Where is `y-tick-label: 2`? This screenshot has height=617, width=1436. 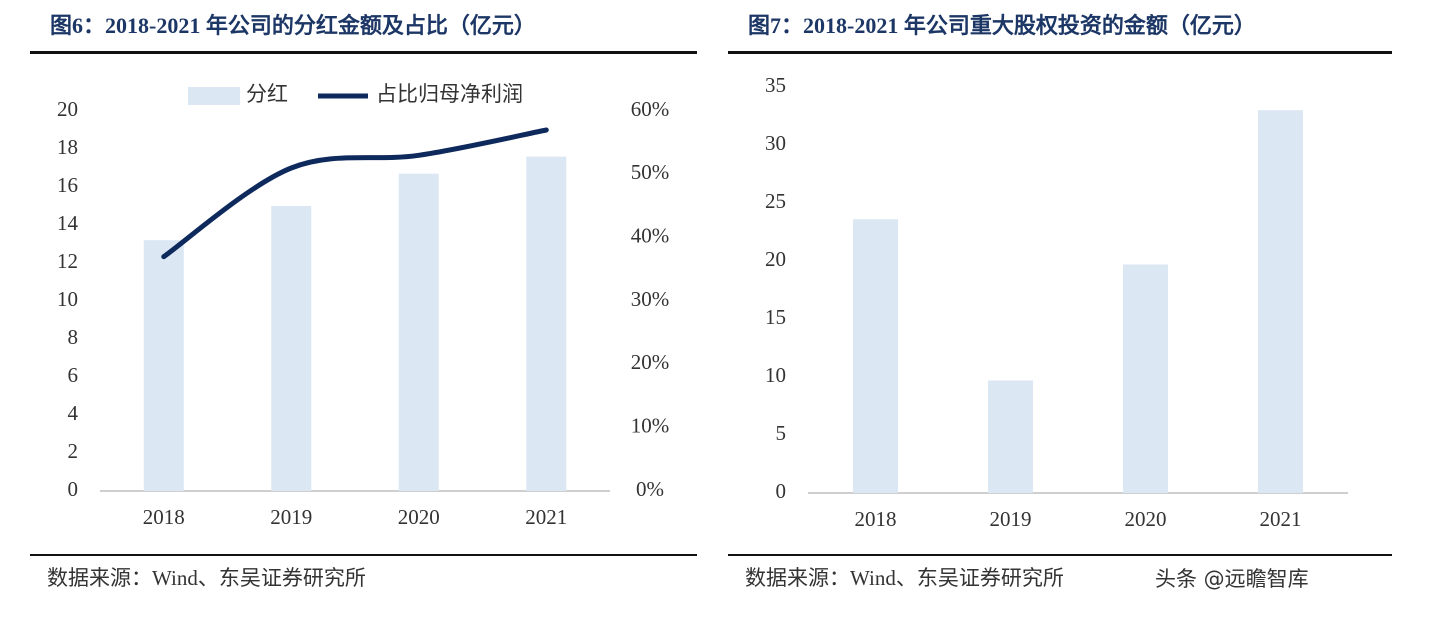 y-tick-label: 2 is located at coordinates (73, 451).